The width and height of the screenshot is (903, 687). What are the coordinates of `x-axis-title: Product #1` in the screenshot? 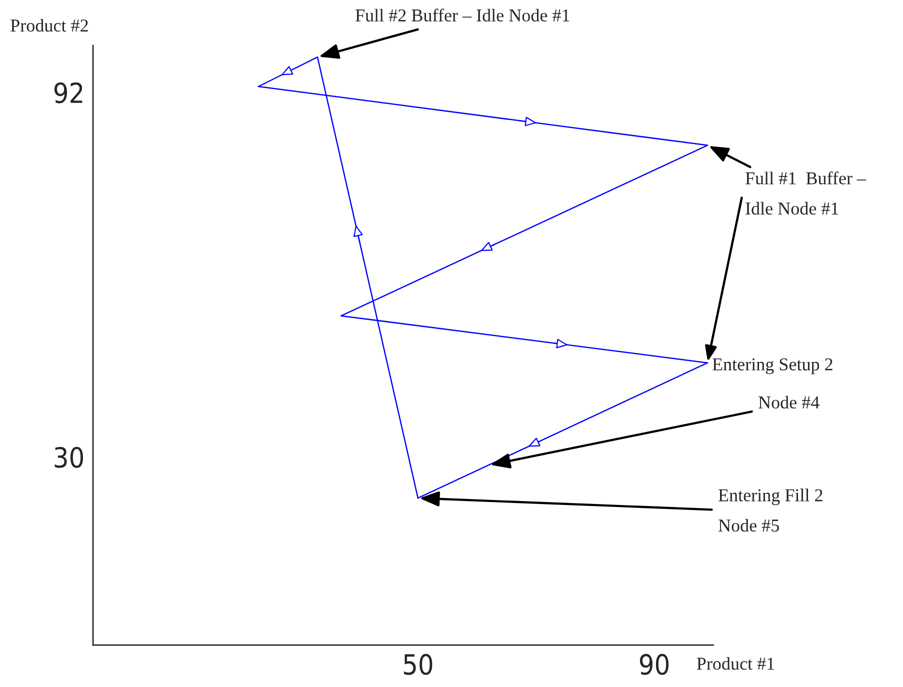 It's located at (735, 663).